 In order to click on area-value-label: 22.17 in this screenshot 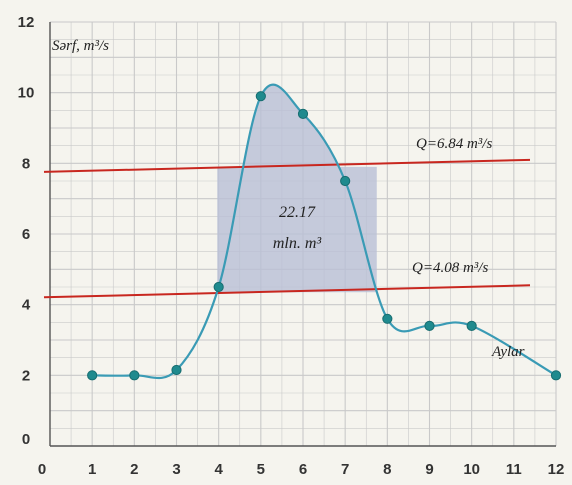, I will do `click(297, 212)`.